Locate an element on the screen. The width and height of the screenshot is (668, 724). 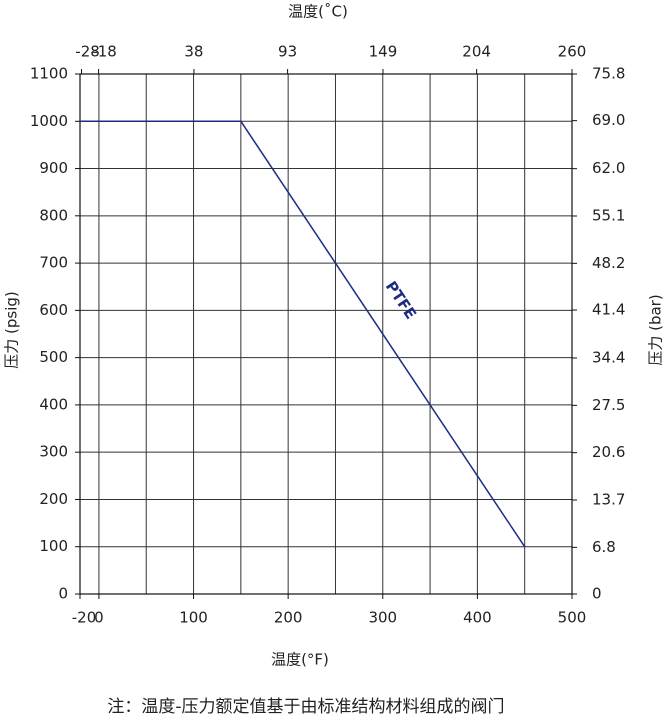
y-tick-label: 300 is located at coordinates (53, 452).